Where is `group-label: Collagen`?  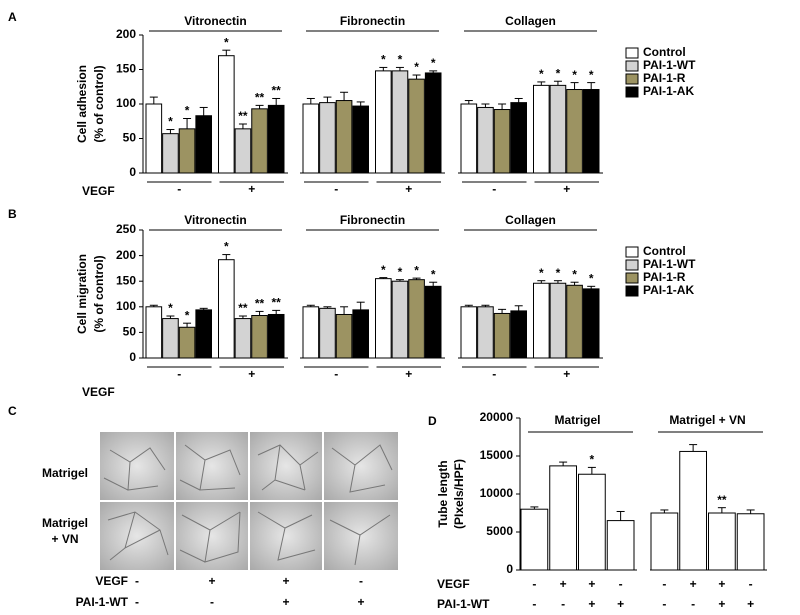
group-label: Collagen is located at coordinates (530, 220).